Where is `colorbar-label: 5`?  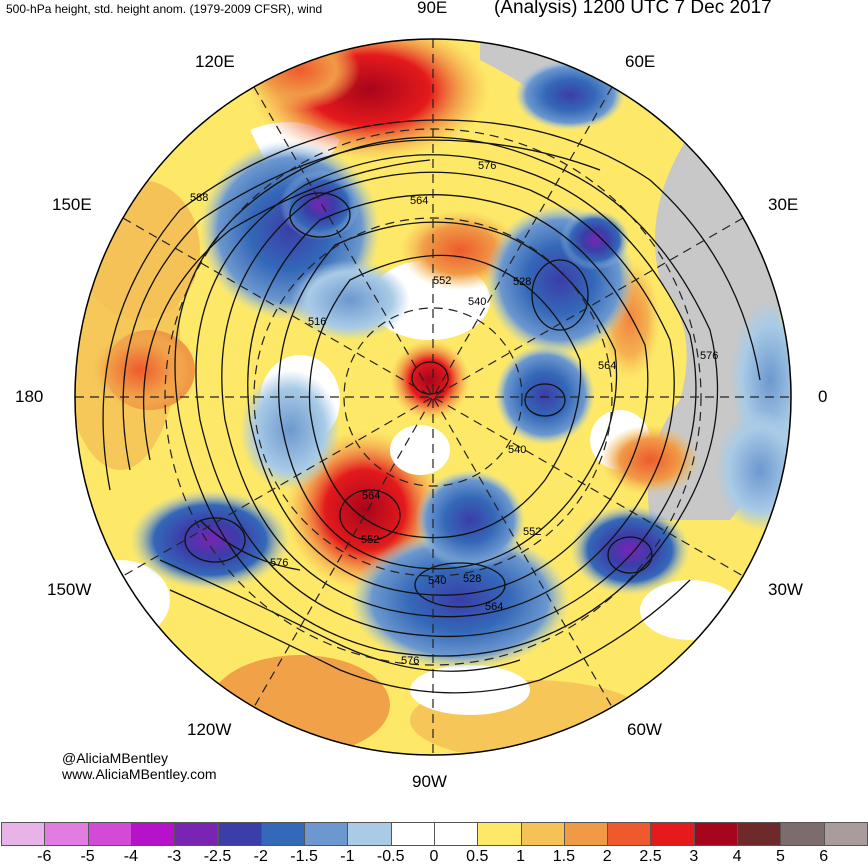
colorbar-label: 5 is located at coordinates (780, 856).